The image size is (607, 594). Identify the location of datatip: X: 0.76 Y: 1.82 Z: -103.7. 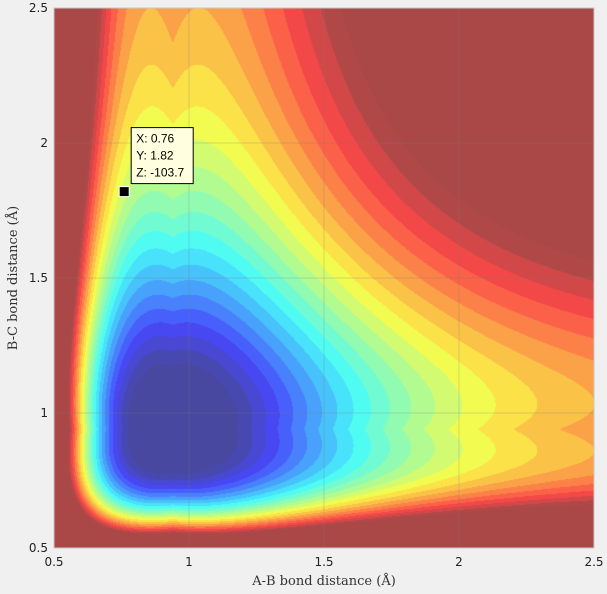
(156, 162).